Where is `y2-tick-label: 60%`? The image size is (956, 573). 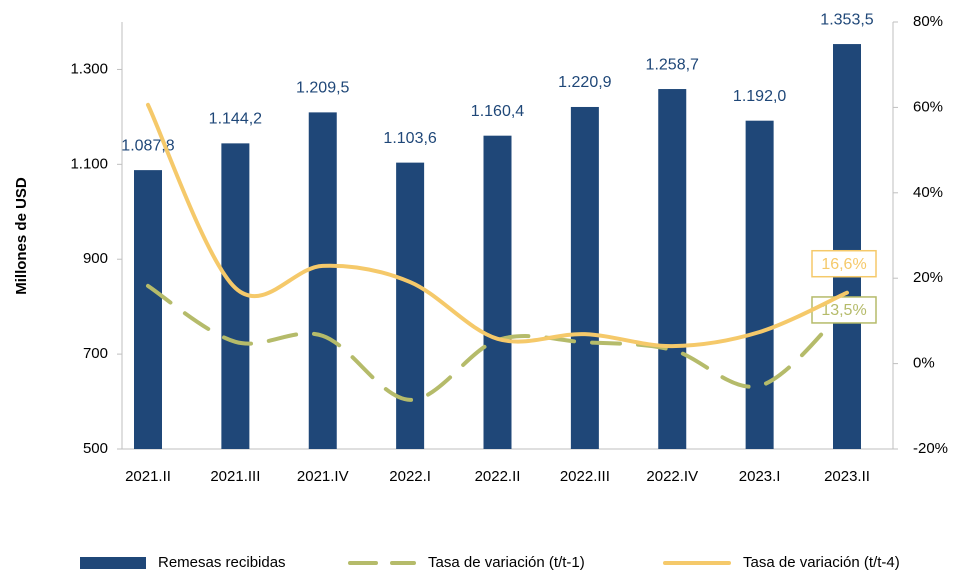 y2-tick-label: 60% is located at coordinates (928, 106).